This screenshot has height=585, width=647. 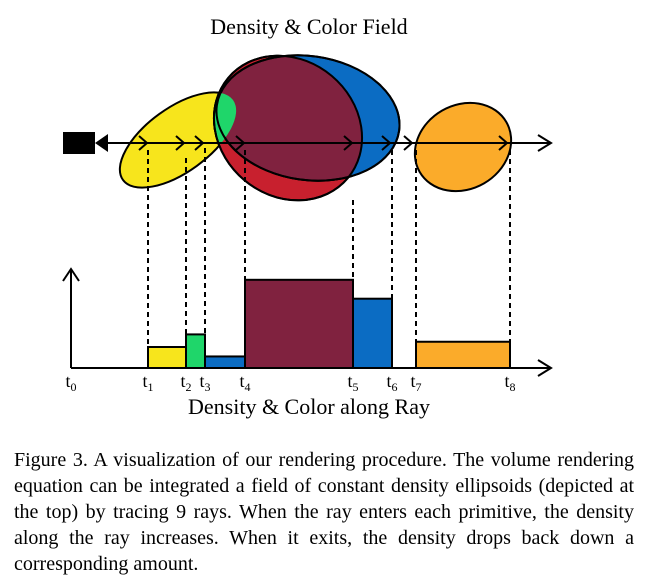 I want to click on ray-title: Density & Color along Ray, so click(x=309, y=406).